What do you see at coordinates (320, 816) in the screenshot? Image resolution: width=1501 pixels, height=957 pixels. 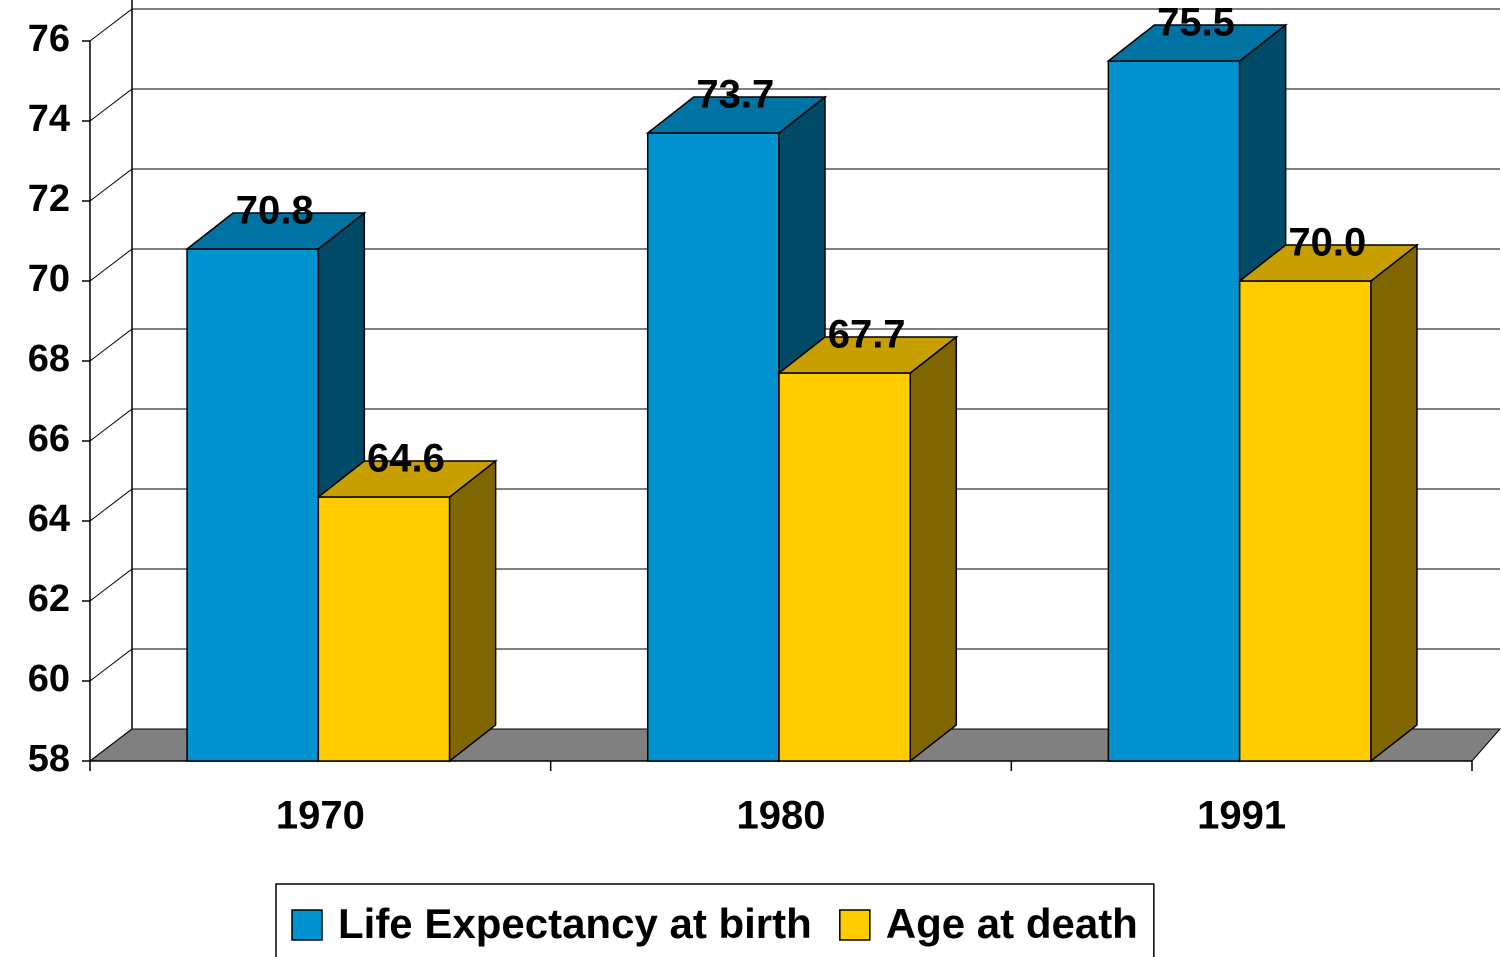 I see `x-tick-label: 1970` at bounding box center [320, 816].